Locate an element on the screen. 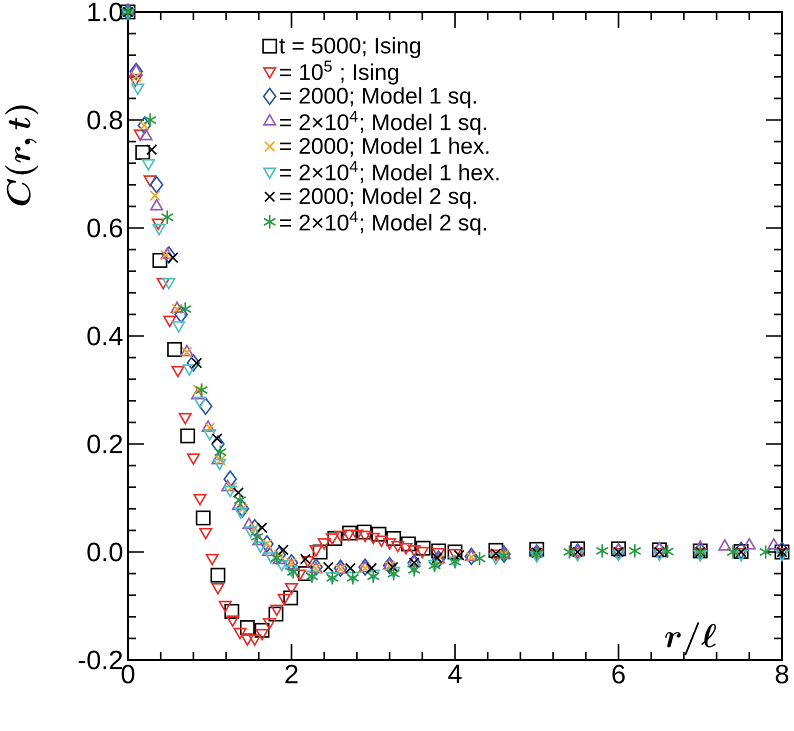 This screenshot has height=731, width=794. x-axis-title: $r/\ell$ is located at coordinates (690, 639).